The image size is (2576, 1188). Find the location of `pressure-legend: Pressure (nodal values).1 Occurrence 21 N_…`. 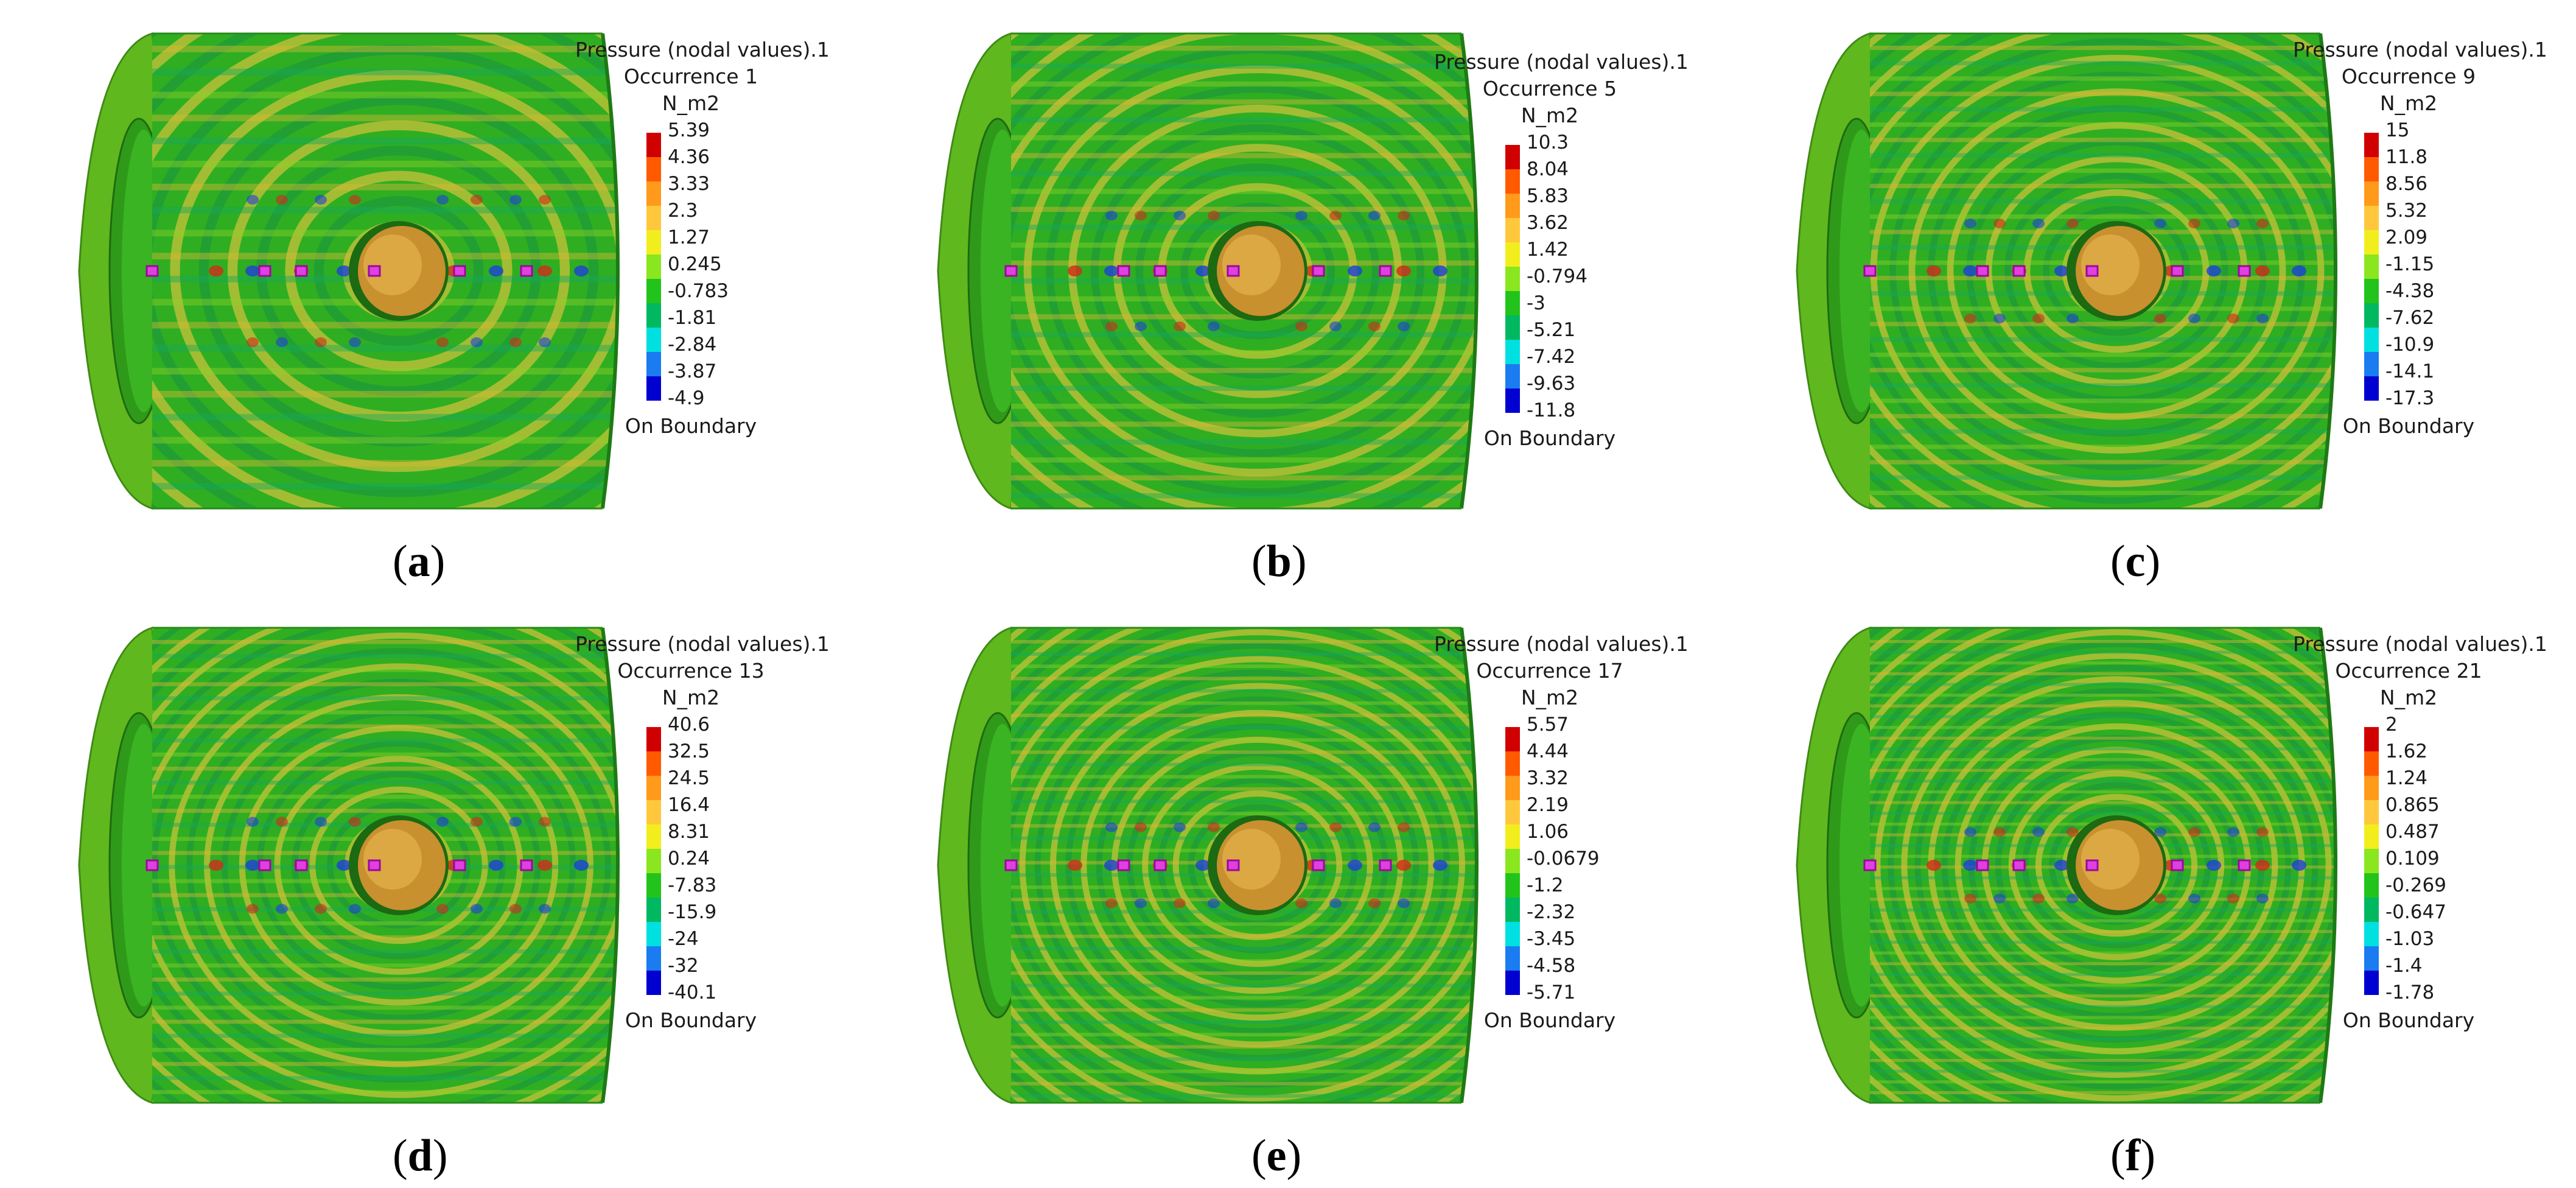

pressure-legend: Pressure (nodal values).1 Occurrence 21 N_… is located at coordinates (2420, 832).